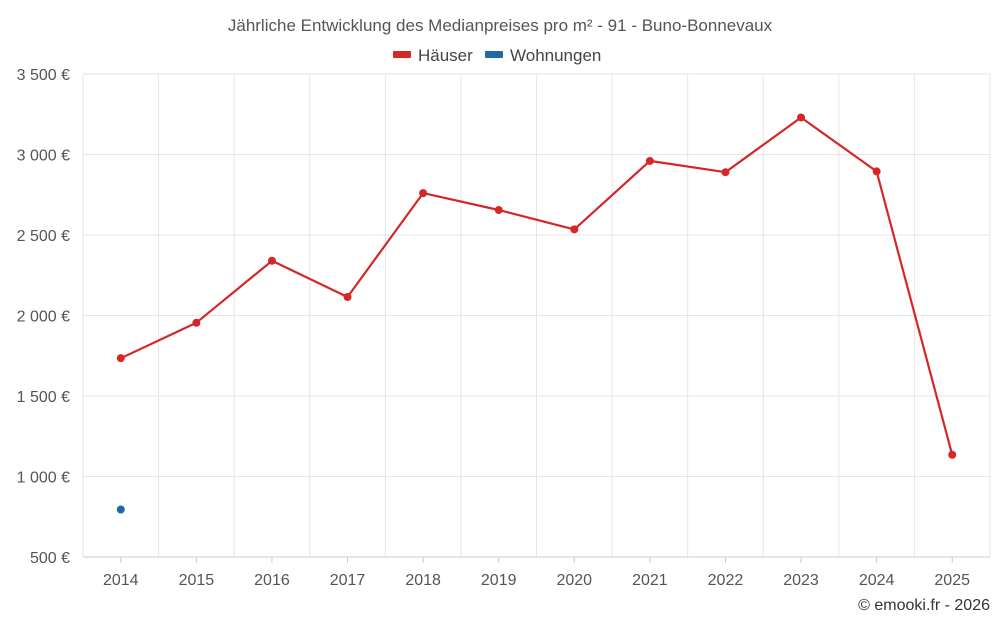  I want to click on x-tick-label: 2015, so click(197, 580).